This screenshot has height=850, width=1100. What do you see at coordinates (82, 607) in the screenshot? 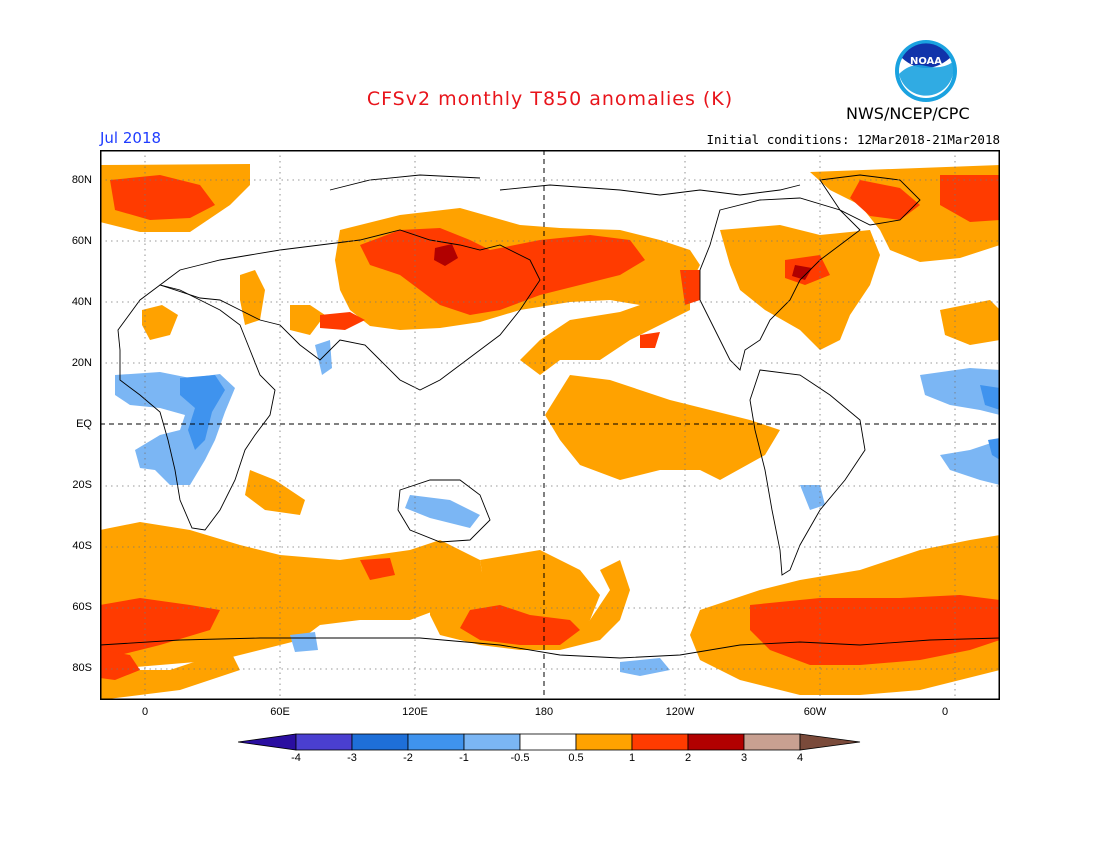
I see `lat-label: 60S` at bounding box center [82, 607].